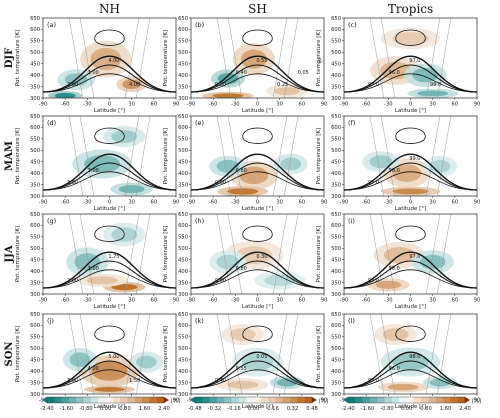 This screenshot has width=500, height=418. What do you see at coordinates (394, 171) in the screenshot?
I see `contour-label: 98.0` at bounding box center [394, 171].